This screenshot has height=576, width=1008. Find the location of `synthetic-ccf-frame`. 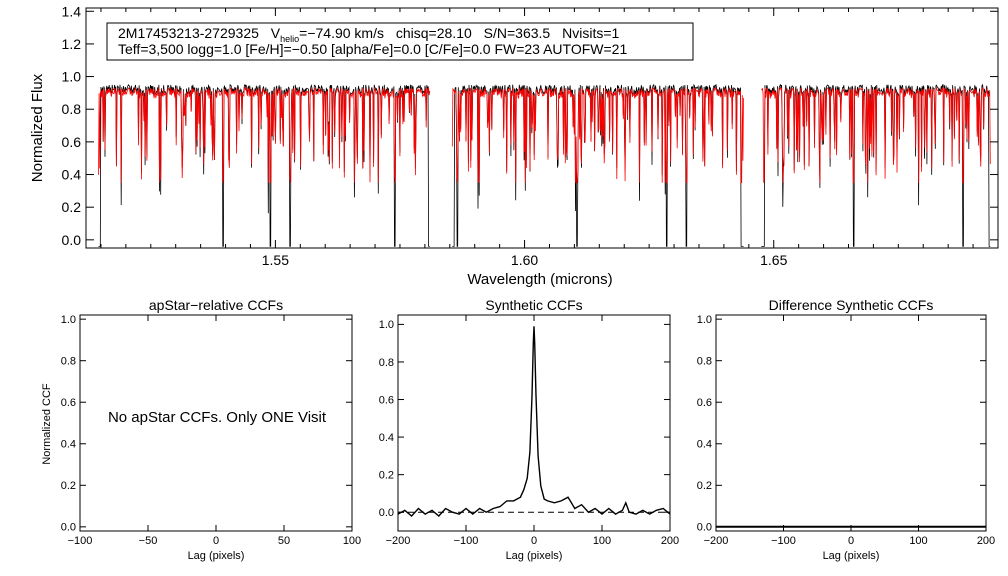

synthetic-ccf-frame is located at coordinates (534, 423).